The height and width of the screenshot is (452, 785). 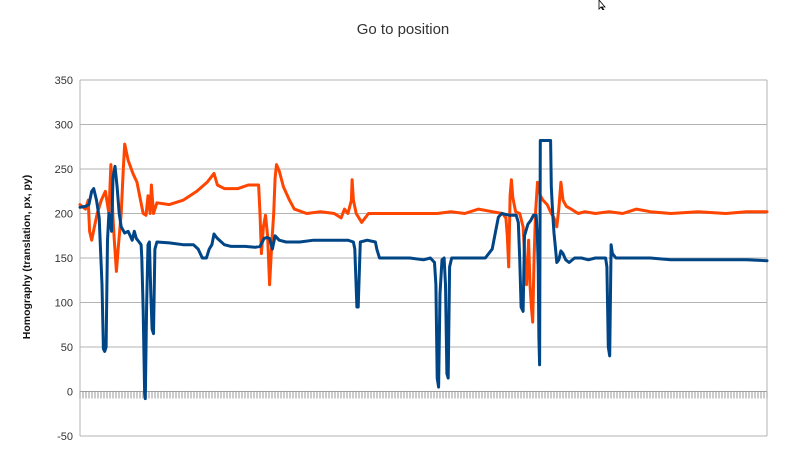 What do you see at coordinates (64, 81) in the screenshot?
I see `y-tick-label: 350` at bounding box center [64, 81].